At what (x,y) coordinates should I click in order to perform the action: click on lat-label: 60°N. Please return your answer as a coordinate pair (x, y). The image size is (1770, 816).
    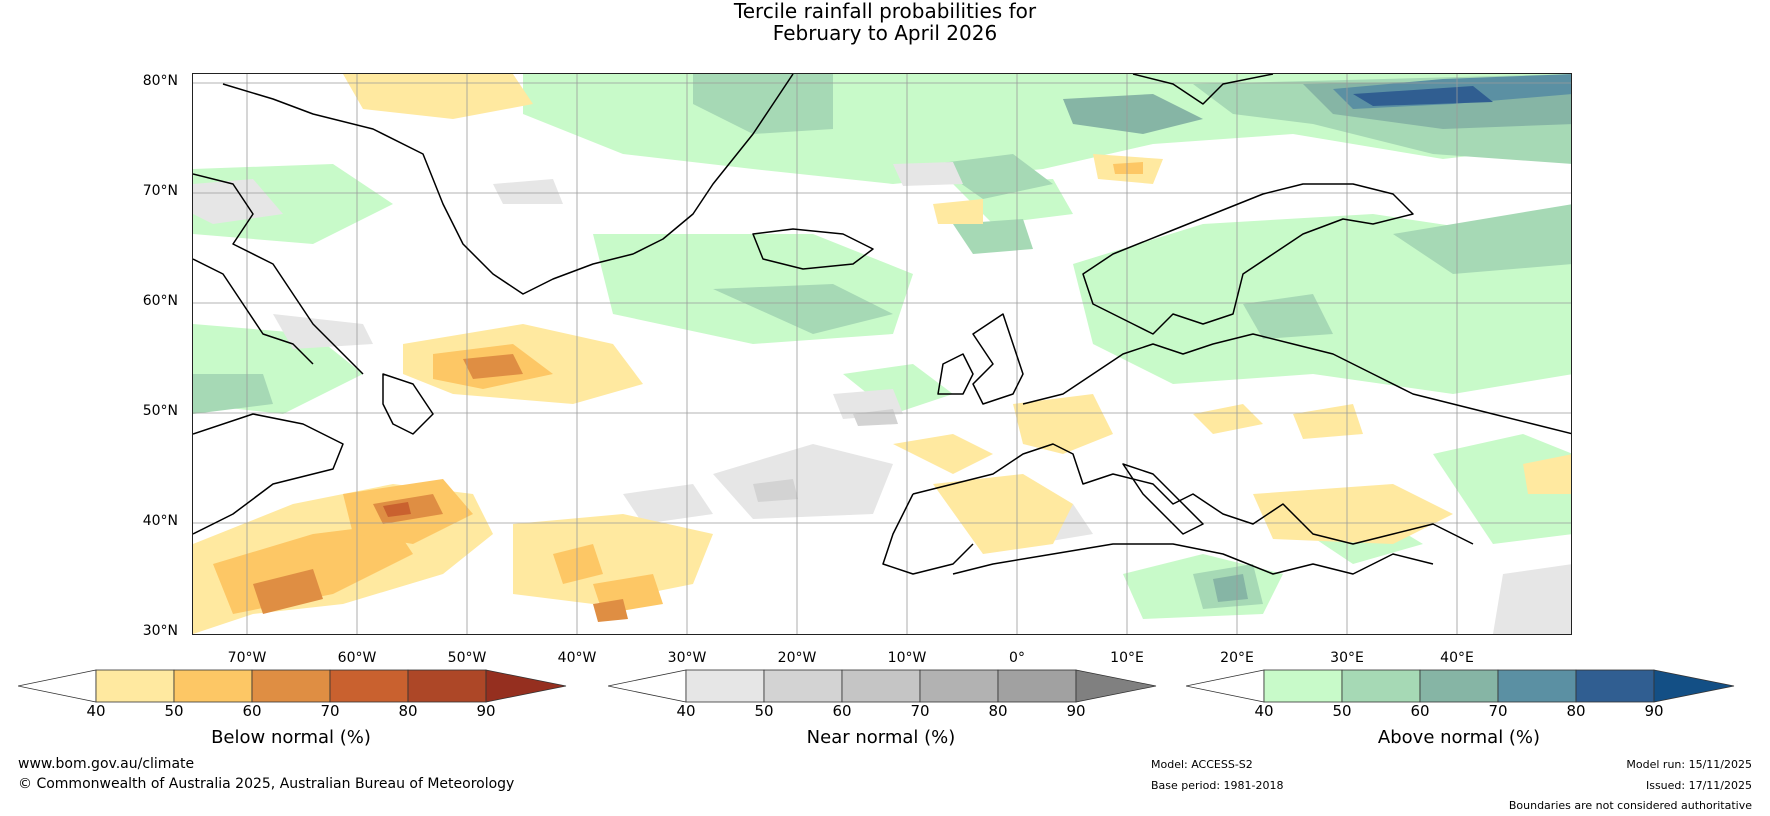
    Looking at the image, I should click on (160, 301).